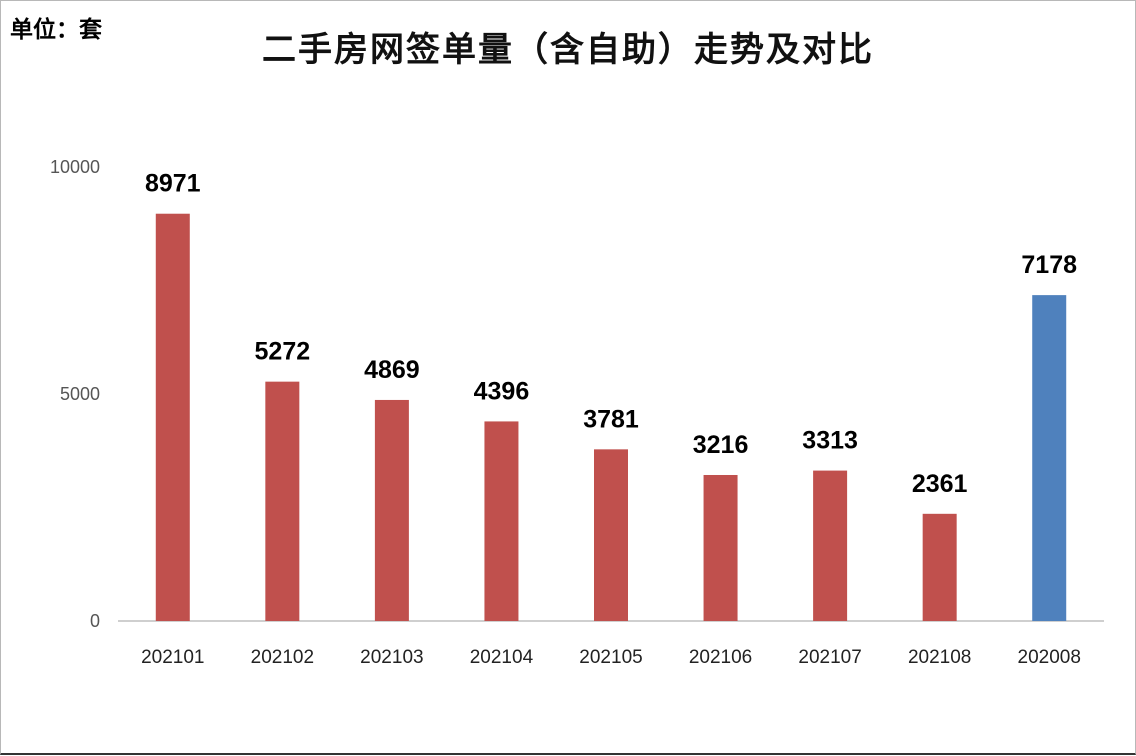 This screenshot has width=1136, height=756. I want to click on data-label: 5272, so click(283, 352).